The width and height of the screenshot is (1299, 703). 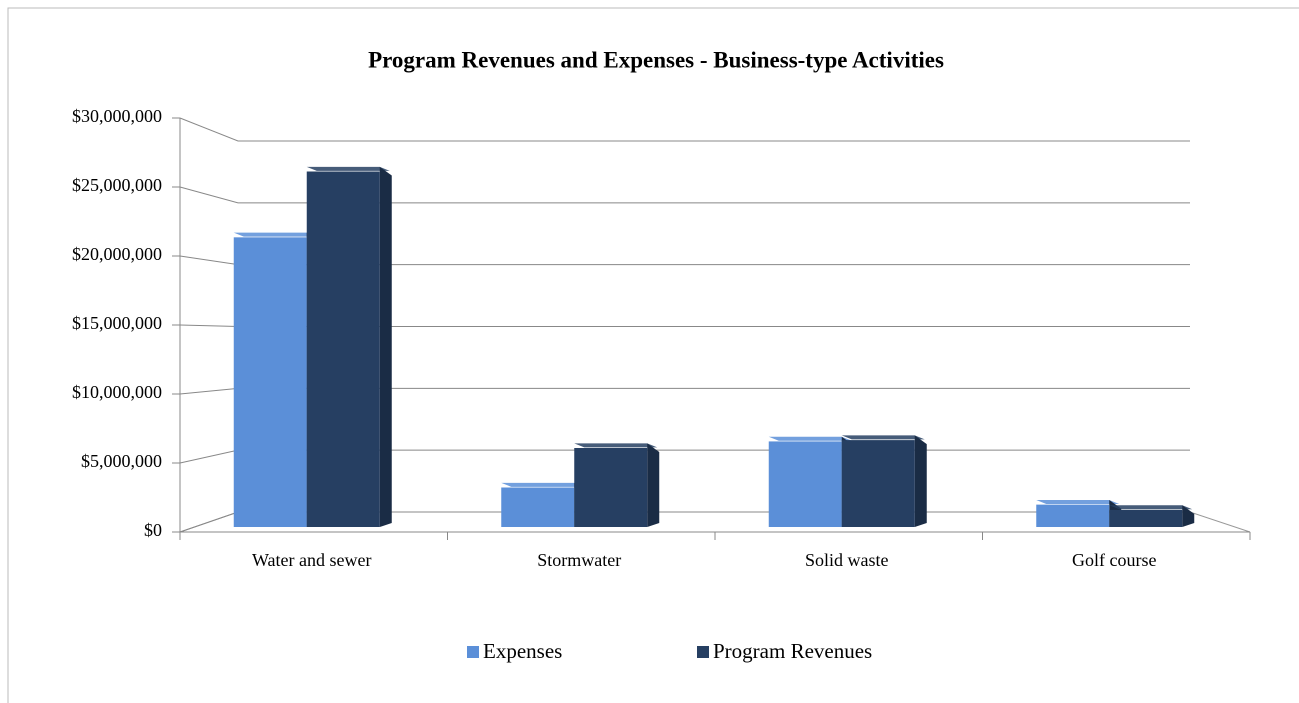 What do you see at coordinates (121, 461) in the screenshot?
I see `y-tick-label: $5,000,000` at bounding box center [121, 461].